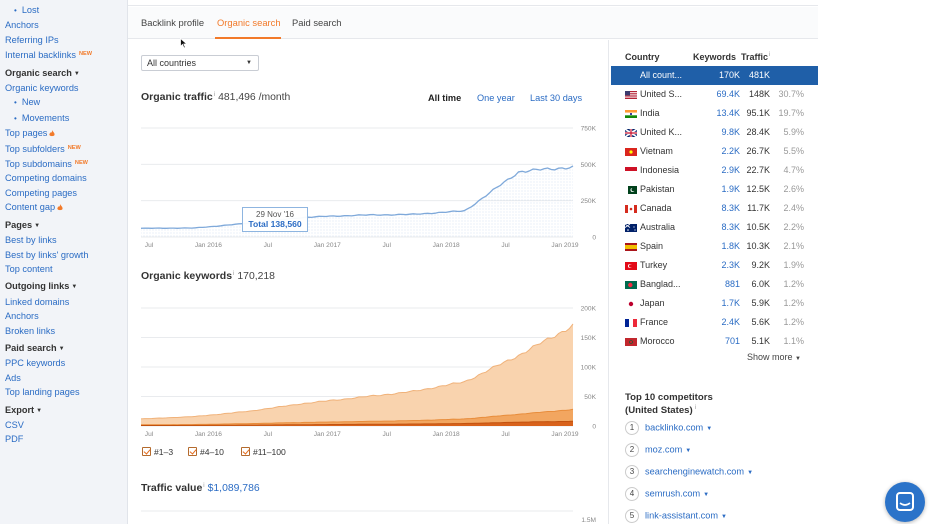 The image size is (933, 524). What do you see at coordinates (173, 22) in the screenshot?
I see `tab-backlink-profile: Backlink profile` at bounding box center [173, 22].